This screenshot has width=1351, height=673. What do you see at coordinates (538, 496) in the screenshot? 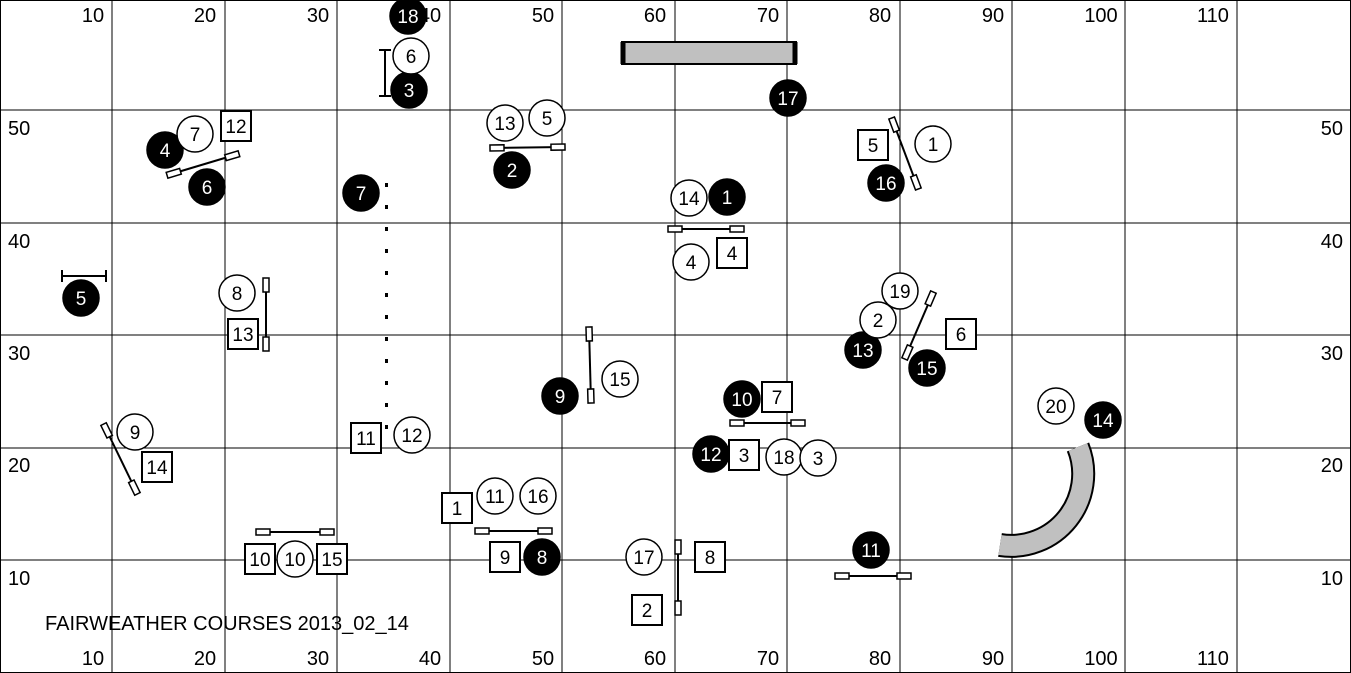
I see `white-course-marker: 16` at bounding box center [538, 496].